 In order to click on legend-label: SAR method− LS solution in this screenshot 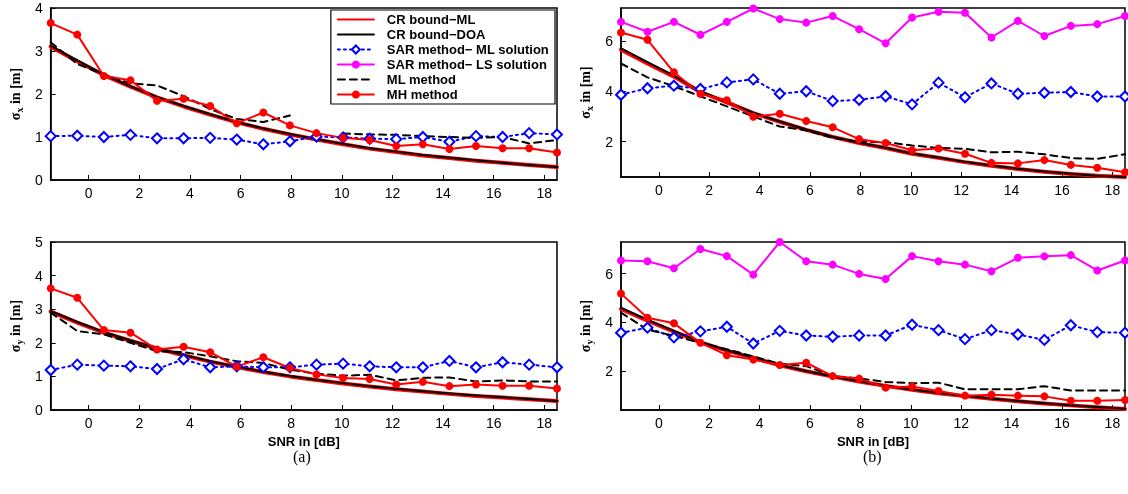, I will do `click(466, 64)`.